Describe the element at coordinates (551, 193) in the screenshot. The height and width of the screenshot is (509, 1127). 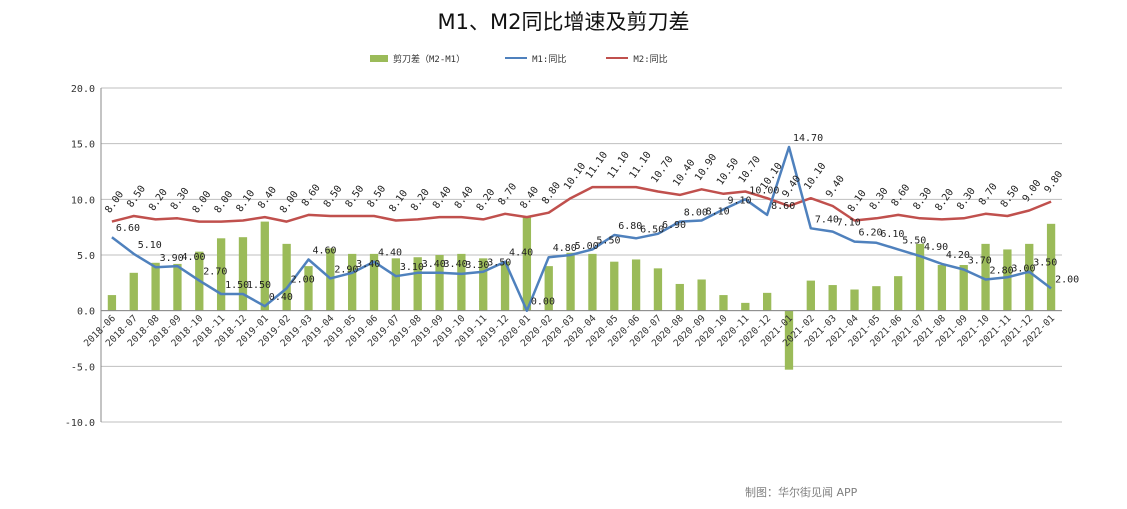
I see `data-label-m2: 8.80` at that location.